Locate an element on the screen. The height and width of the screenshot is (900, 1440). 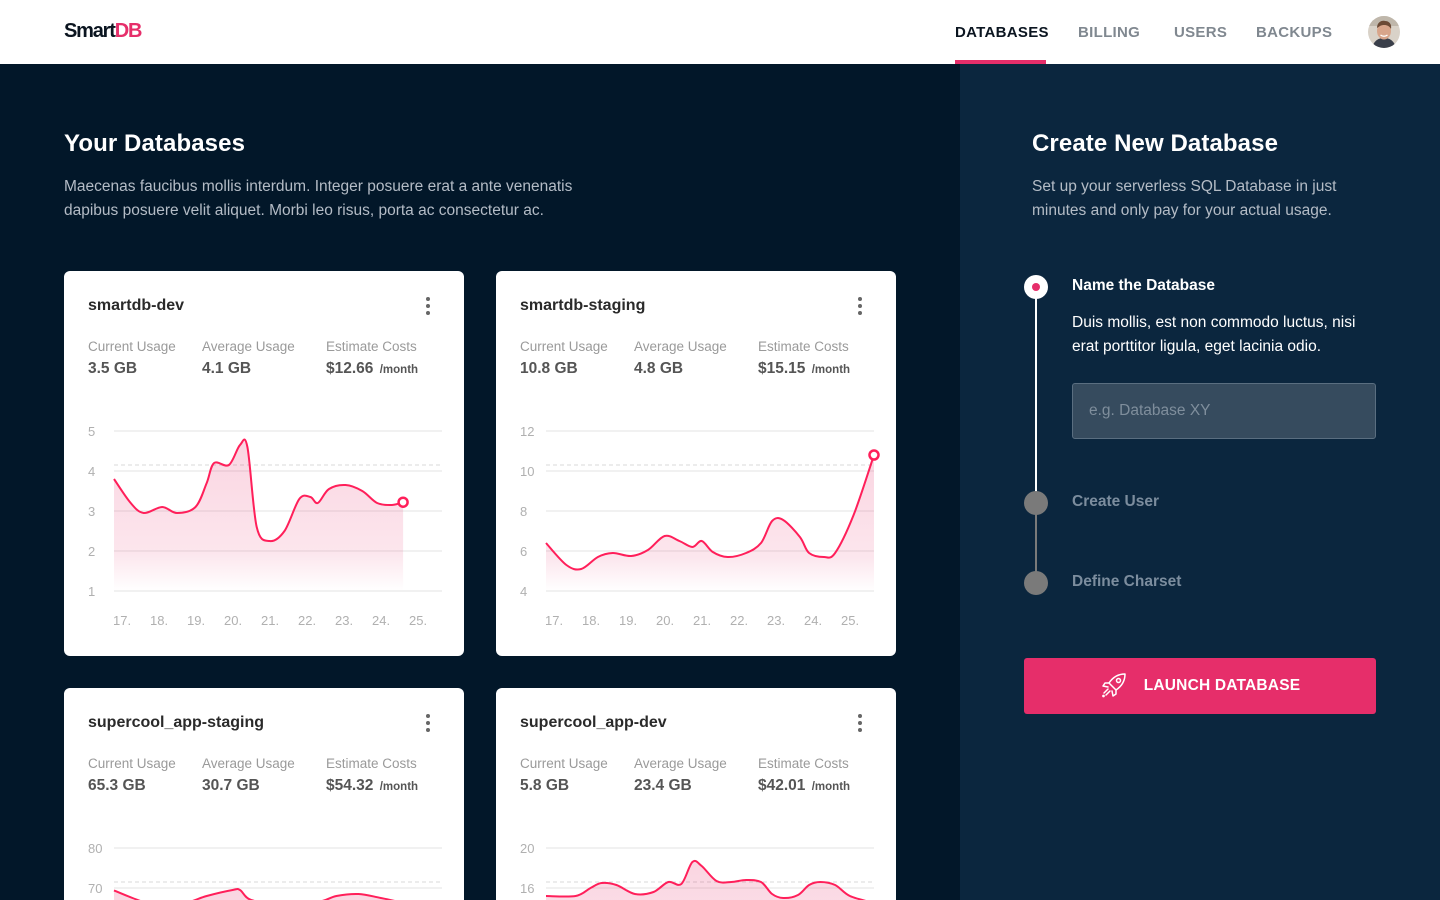
average-usage: Average Usage 4.1 GB is located at coordinates (248, 358).